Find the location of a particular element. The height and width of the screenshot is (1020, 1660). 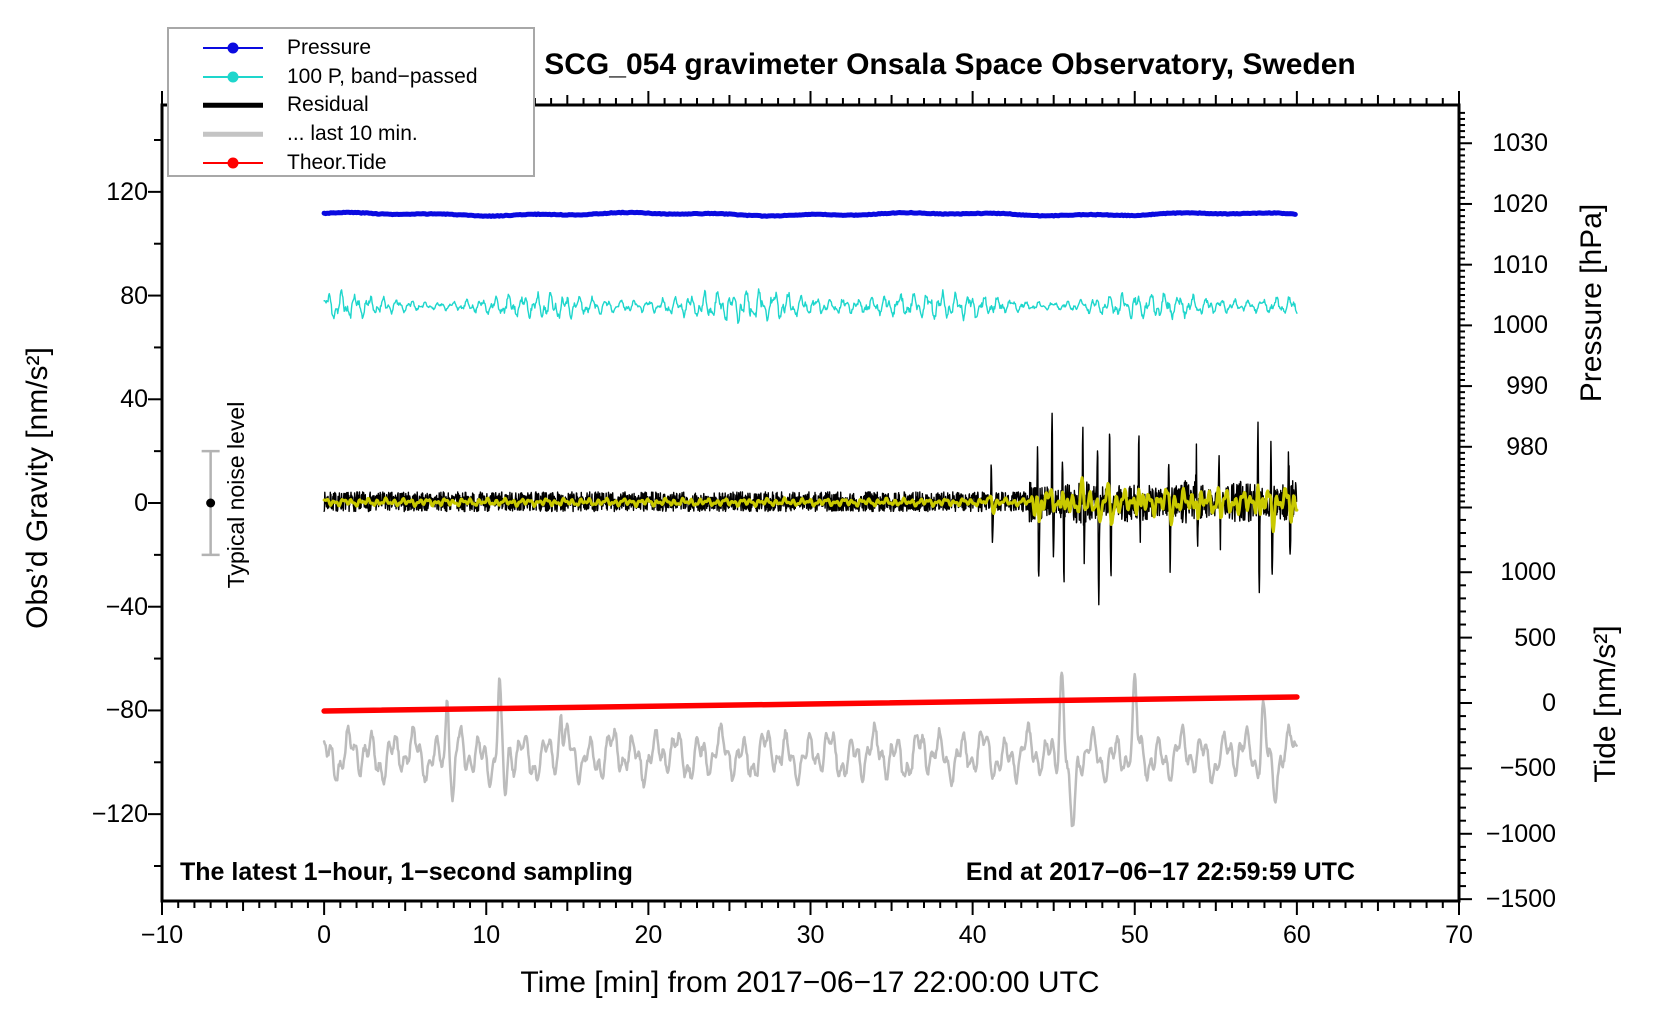

legend-item-last10min: ... last 10 min. is located at coordinates (351, 134).